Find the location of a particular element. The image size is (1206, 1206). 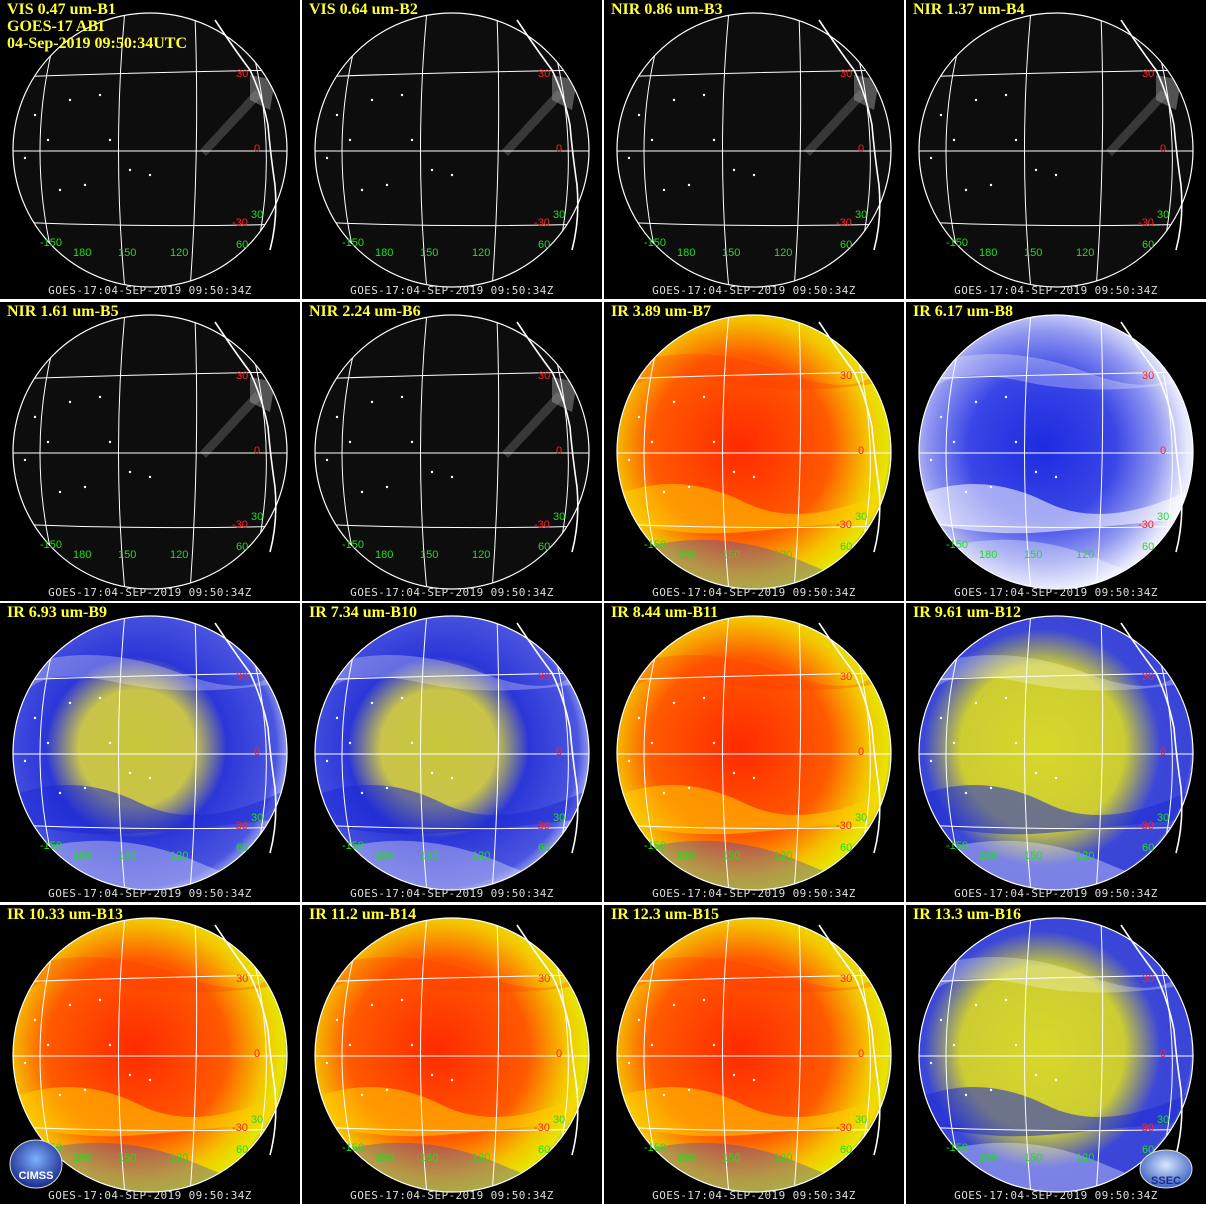

band-title: VIS 0.47 um-B1 is located at coordinates (61, 9).